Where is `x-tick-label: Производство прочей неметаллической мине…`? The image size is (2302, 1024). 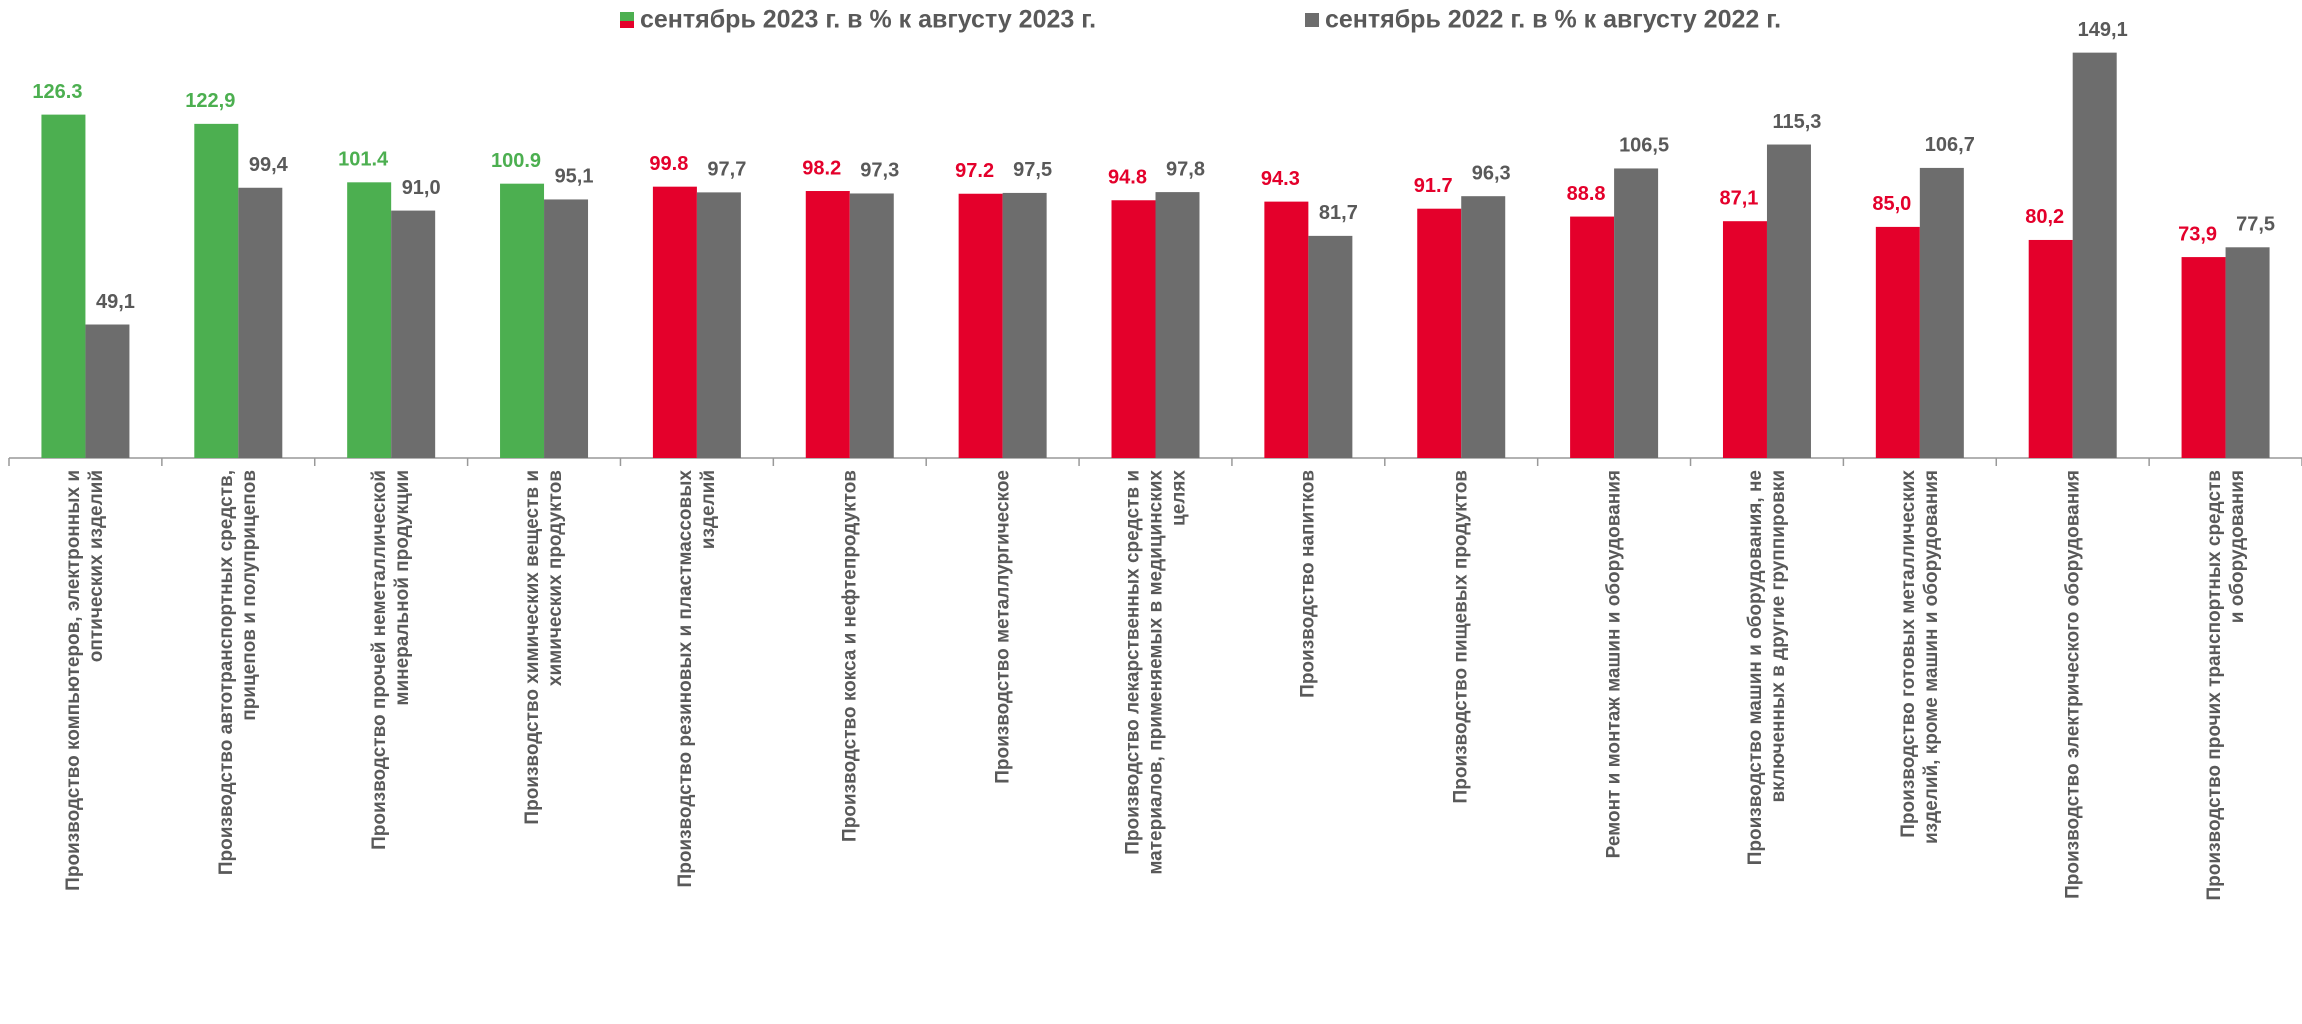 x-tick-label: Производство прочей неметаллической мине… is located at coordinates (391, 660).